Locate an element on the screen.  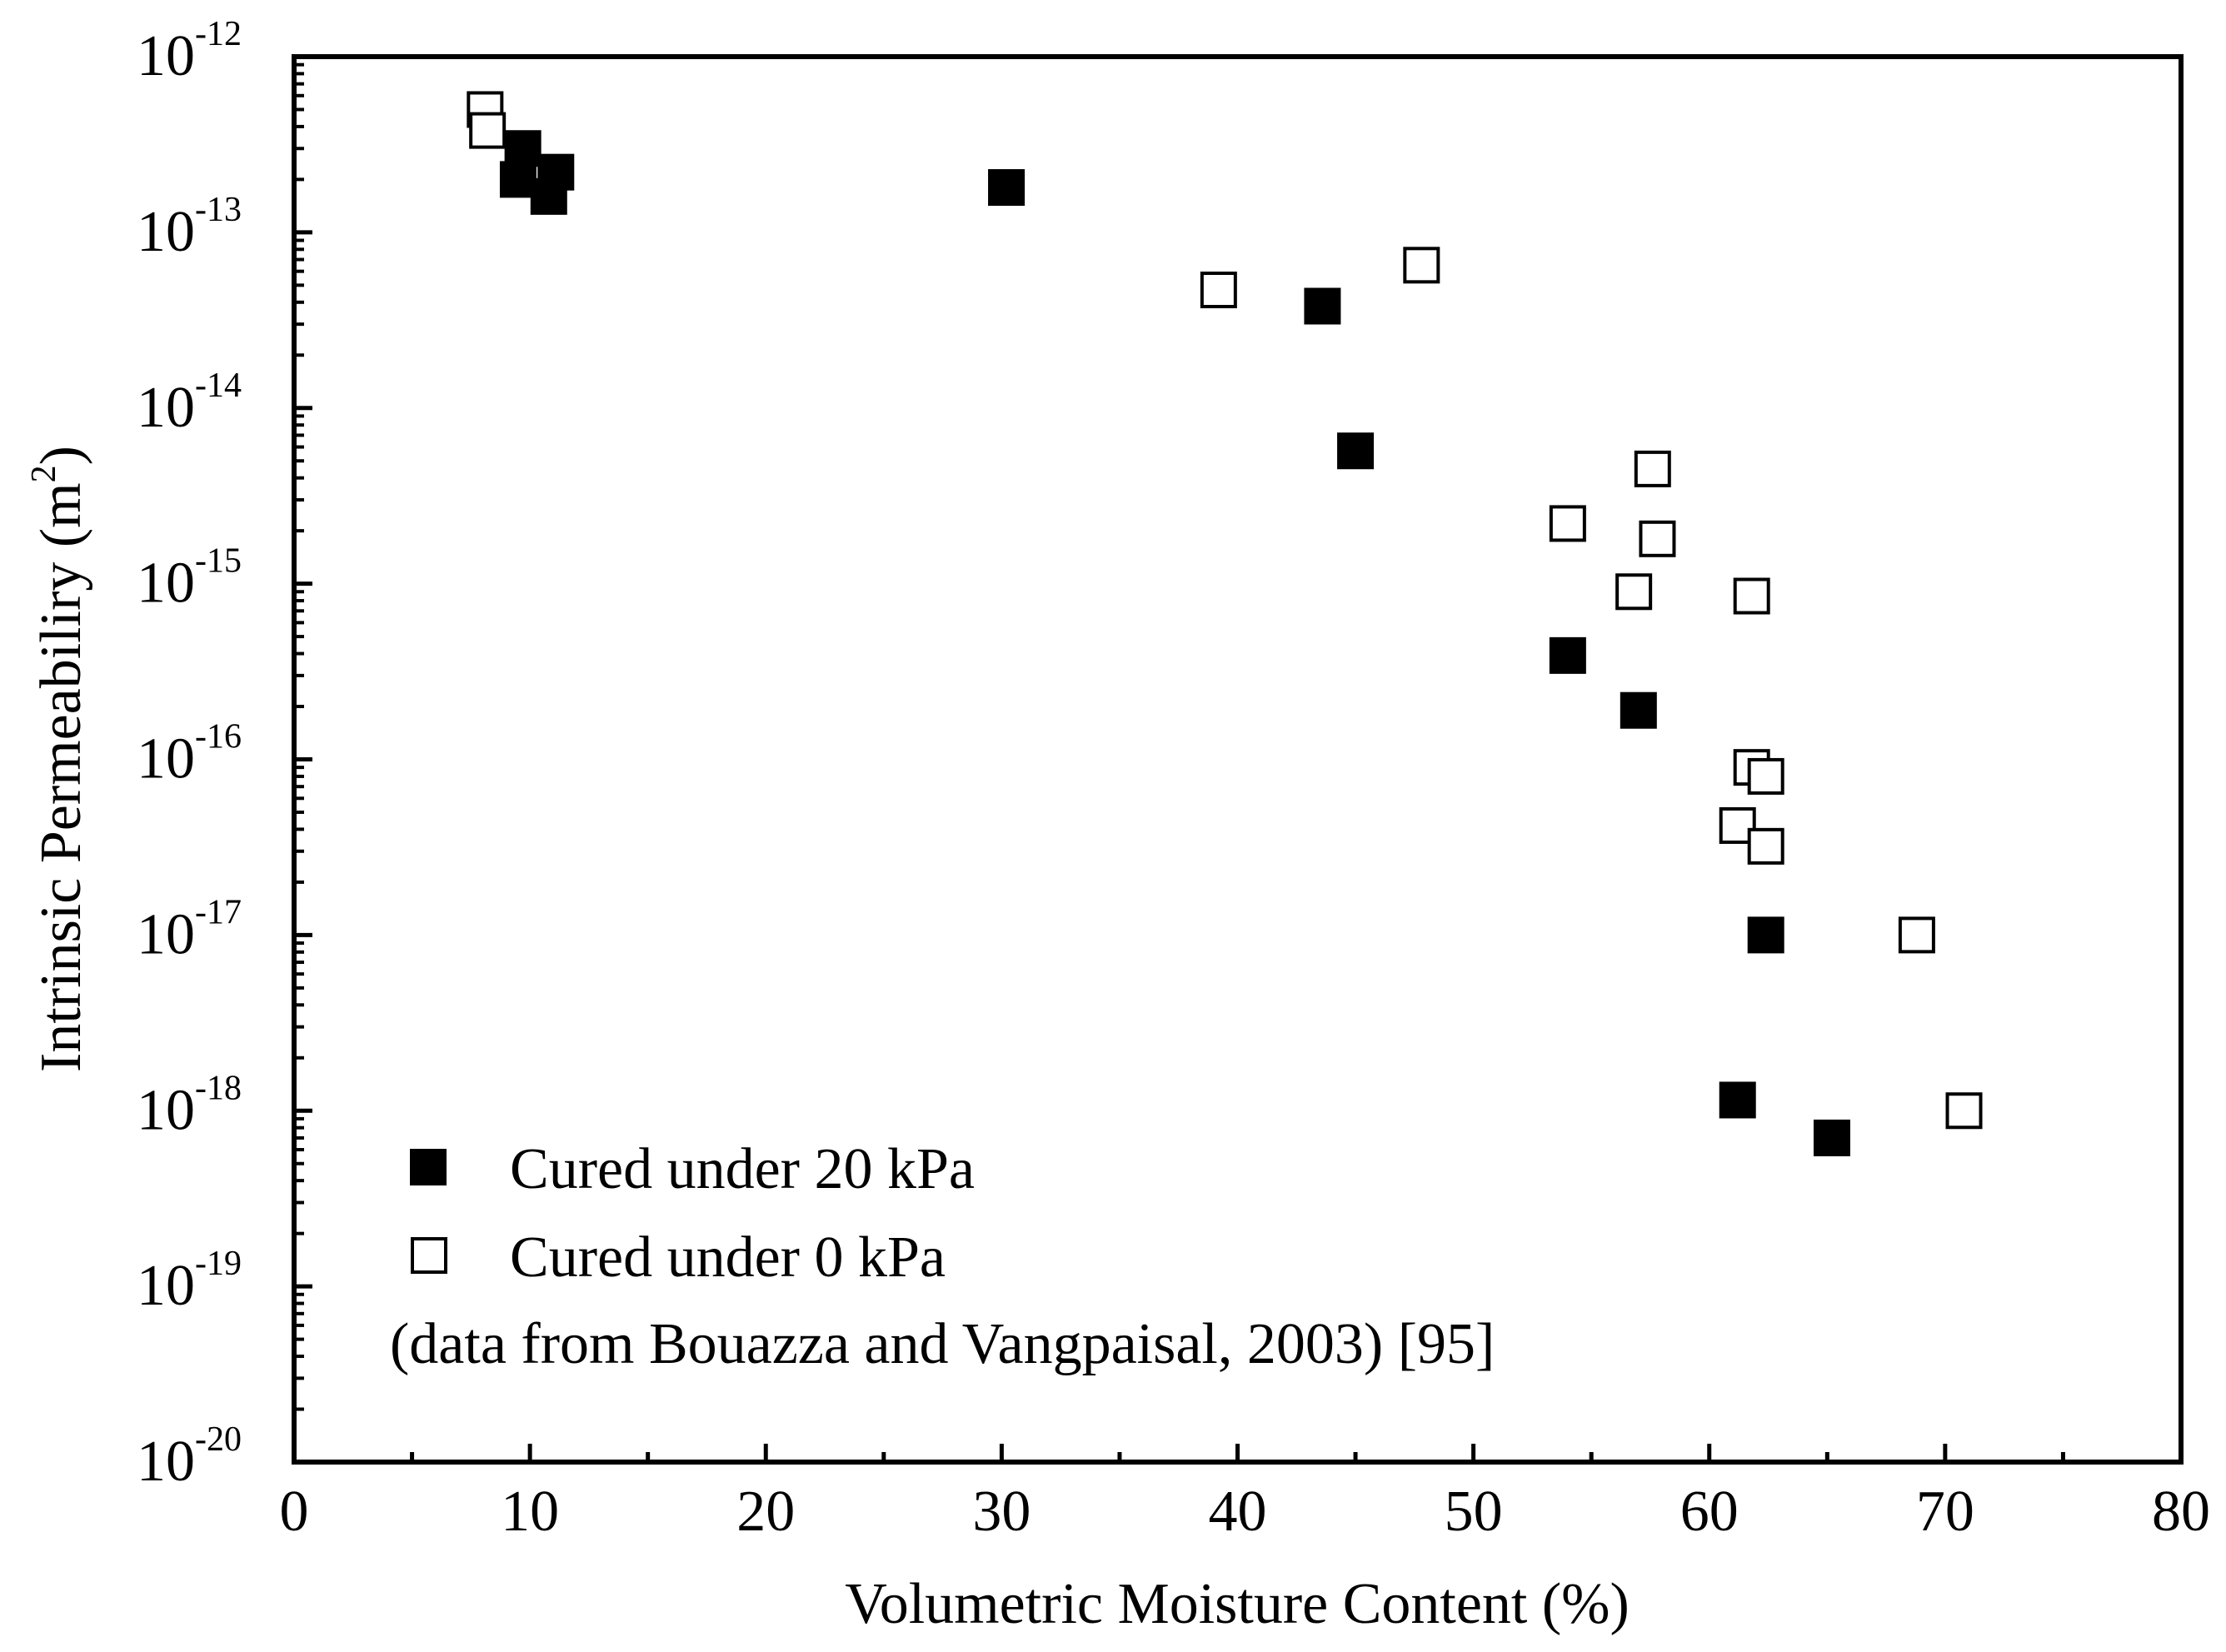
y-tick-label: 10-16 is located at coordinates (189, 754).